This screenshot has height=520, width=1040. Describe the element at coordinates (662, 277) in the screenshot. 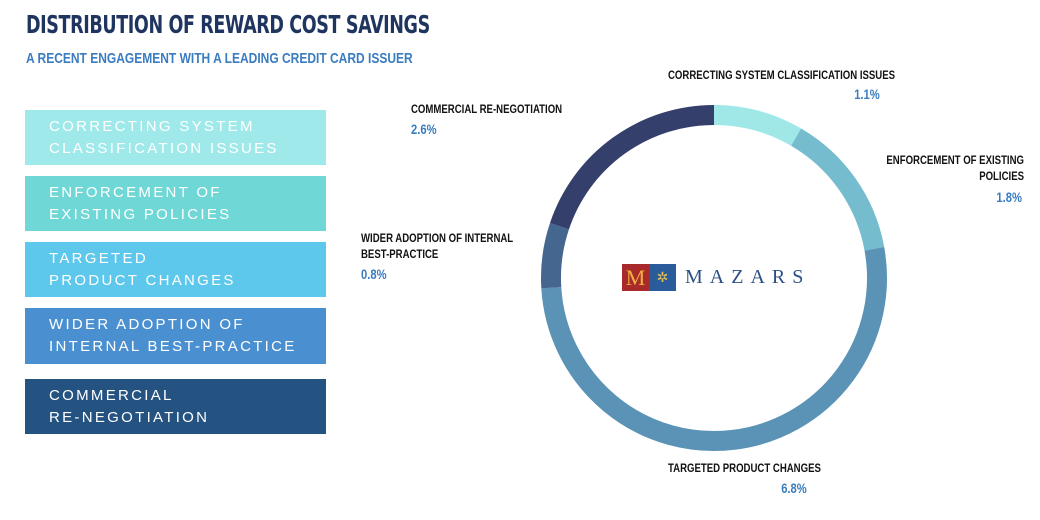

I see `logo-stars-icon: ✲` at that location.